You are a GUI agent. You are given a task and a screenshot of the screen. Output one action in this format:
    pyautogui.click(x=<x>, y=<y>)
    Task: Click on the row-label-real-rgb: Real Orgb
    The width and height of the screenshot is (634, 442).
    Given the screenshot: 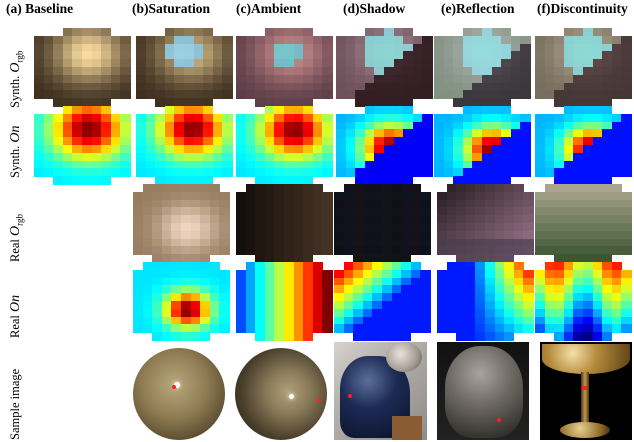 What is the action you would take?
    pyautogui.click(x=16, y=237)
    